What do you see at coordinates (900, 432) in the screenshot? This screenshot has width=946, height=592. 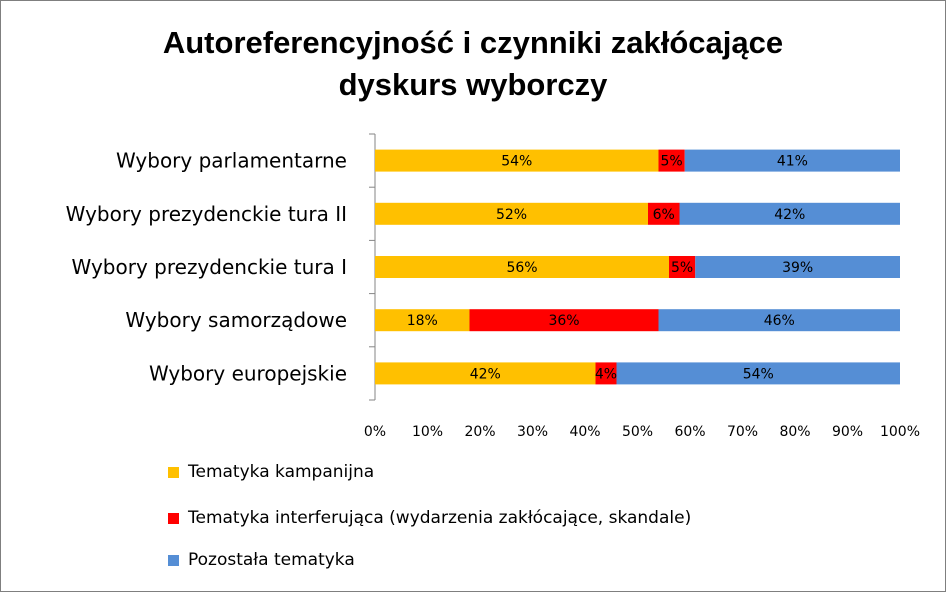 I see `x-tick-label: 100%` at bounding box center [900, 432].